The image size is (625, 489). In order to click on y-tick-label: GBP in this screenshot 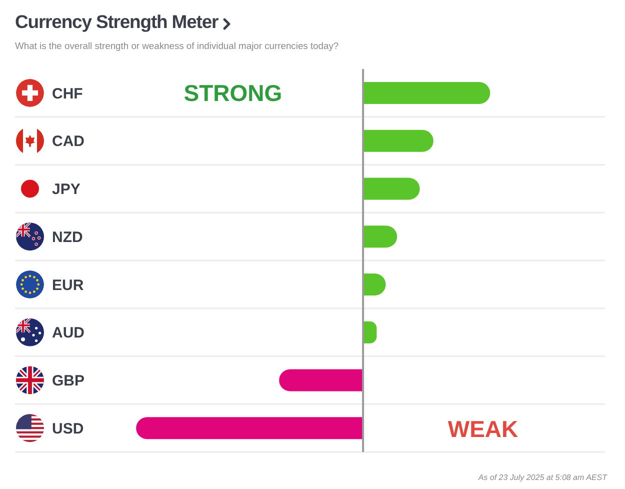, I will do `click(68, 381)`.